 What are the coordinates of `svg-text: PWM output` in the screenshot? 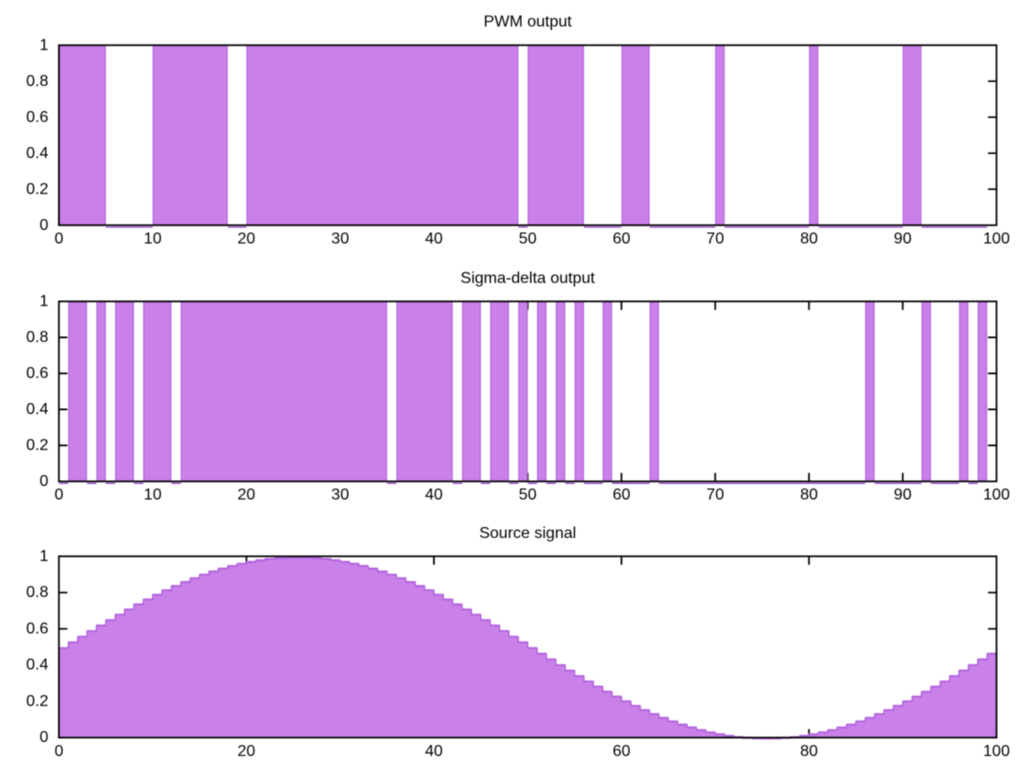 It's located at (528, 22).